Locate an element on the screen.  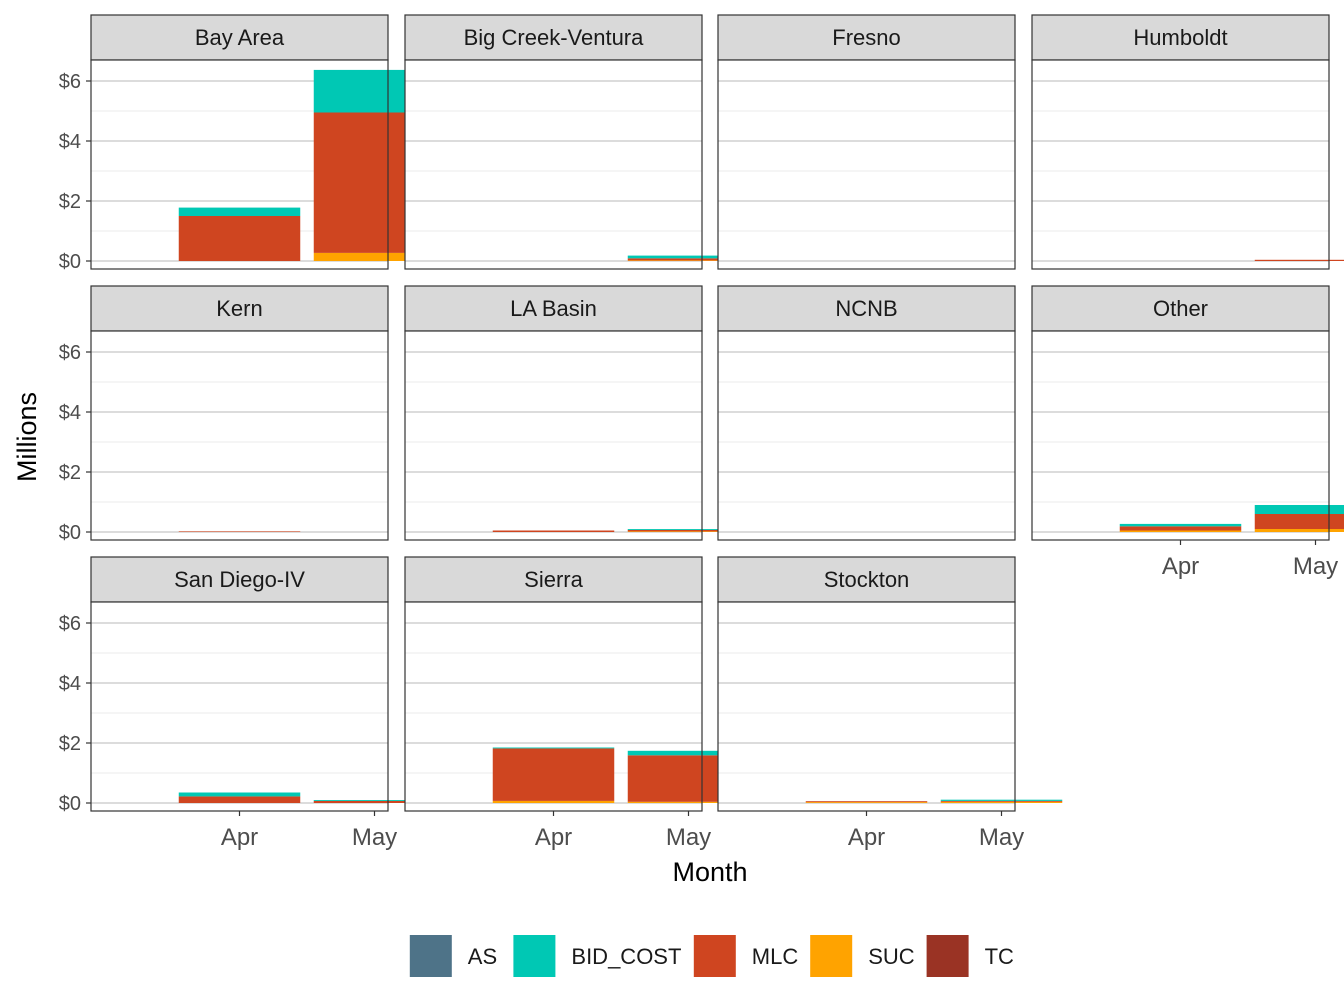
bar-other-may-bid_cost is located at coordinates (1299, 509).